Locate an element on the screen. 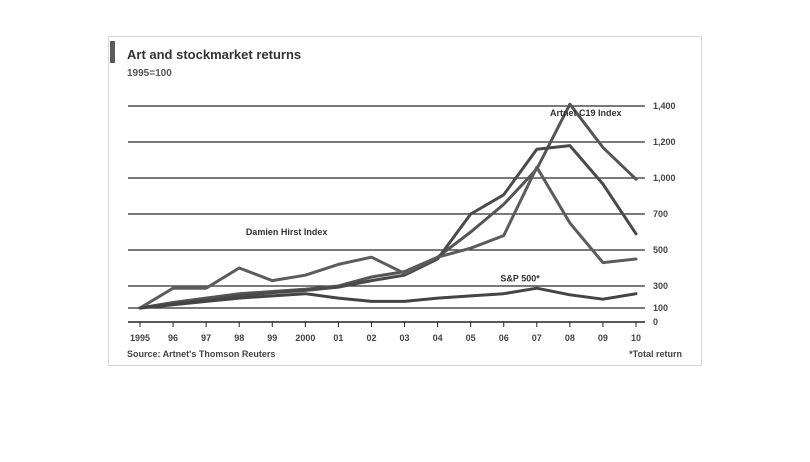 This screenshot has width=810, height=462. x-axis-ticks: 1995 96 97 98 99 2000 01 02 03 04 05 06 07 08 09 10 is located at coordinates (385, 332).